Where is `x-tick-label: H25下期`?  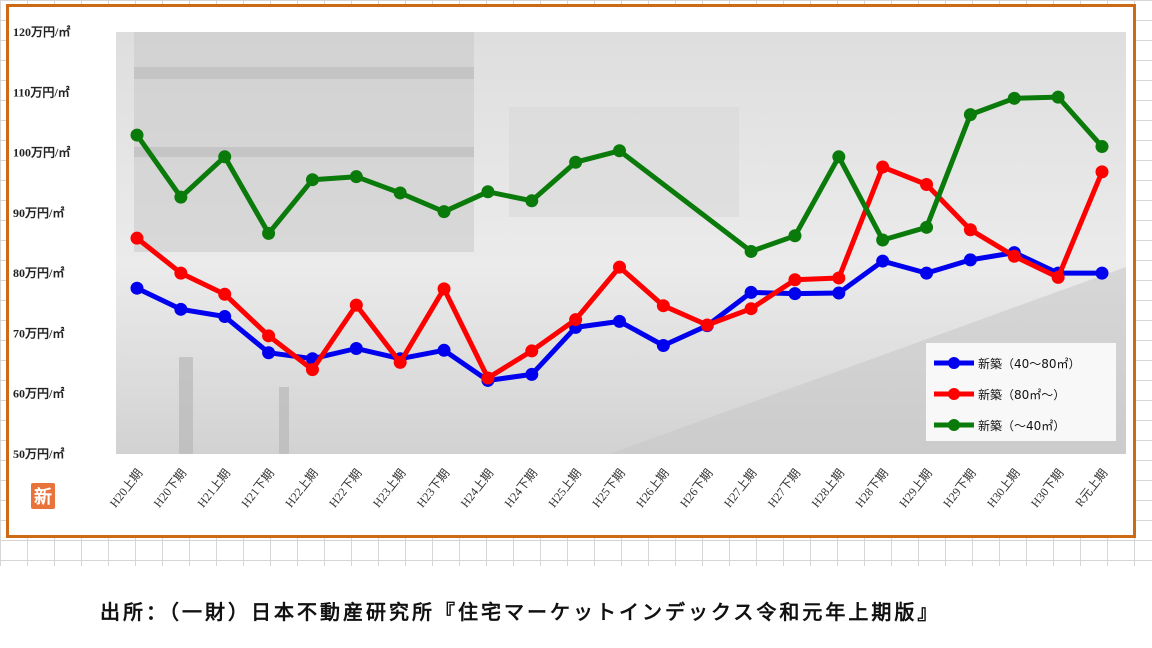
x-tick-label: H25下期 is located at coordinates (608, 488).